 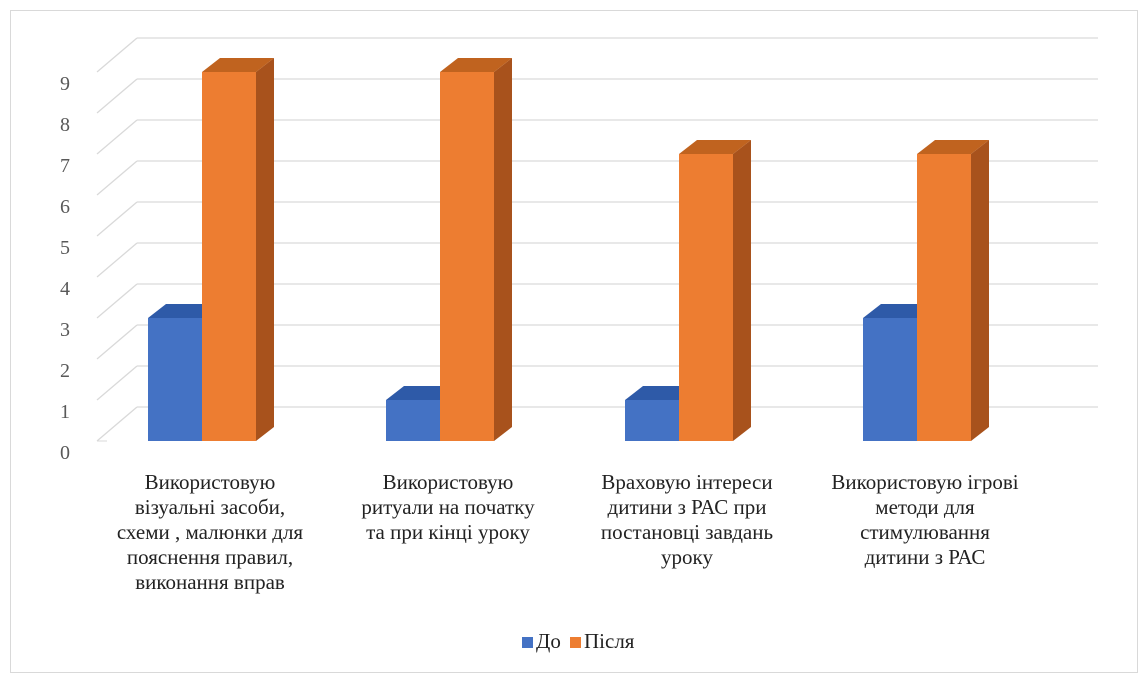 I want to click on category-label-line: пояснення правил,, so click(x=210, y=557).